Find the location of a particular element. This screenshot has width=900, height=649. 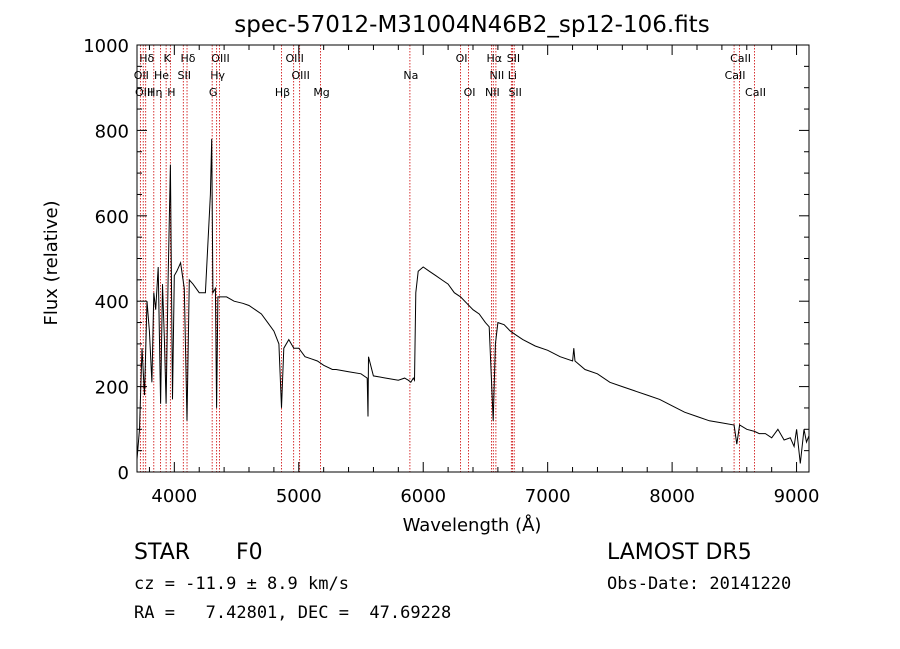

spectral-line-label: OII is located at coordinates (141, 75).